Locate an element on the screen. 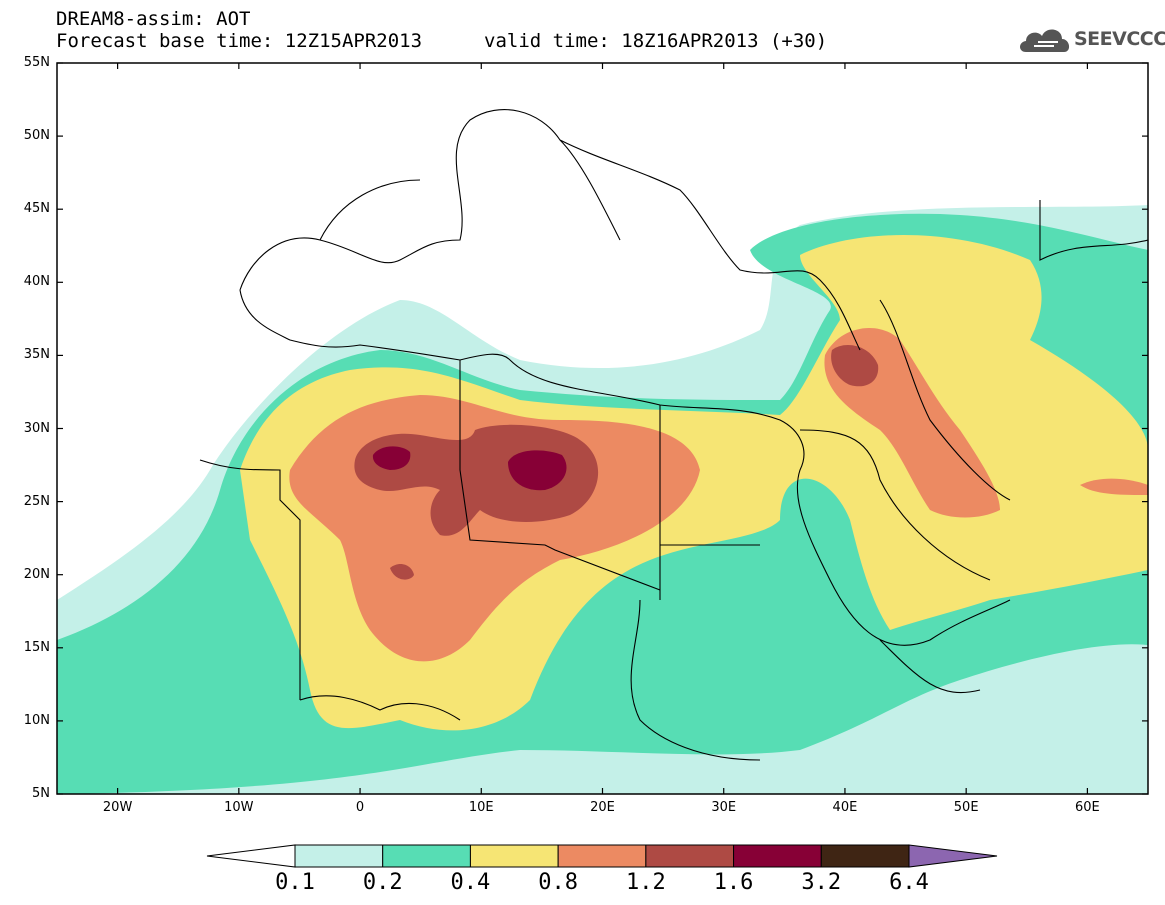  cloud-icon is located at coordinates (1045, 40).